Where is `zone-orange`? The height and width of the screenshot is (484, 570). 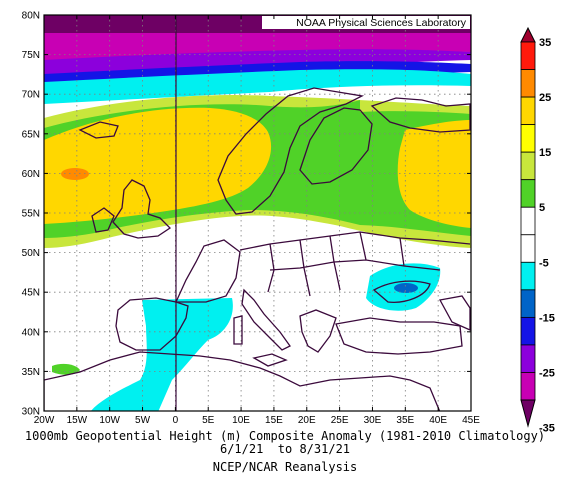 zone-orange is located at coordinates (75, 174).